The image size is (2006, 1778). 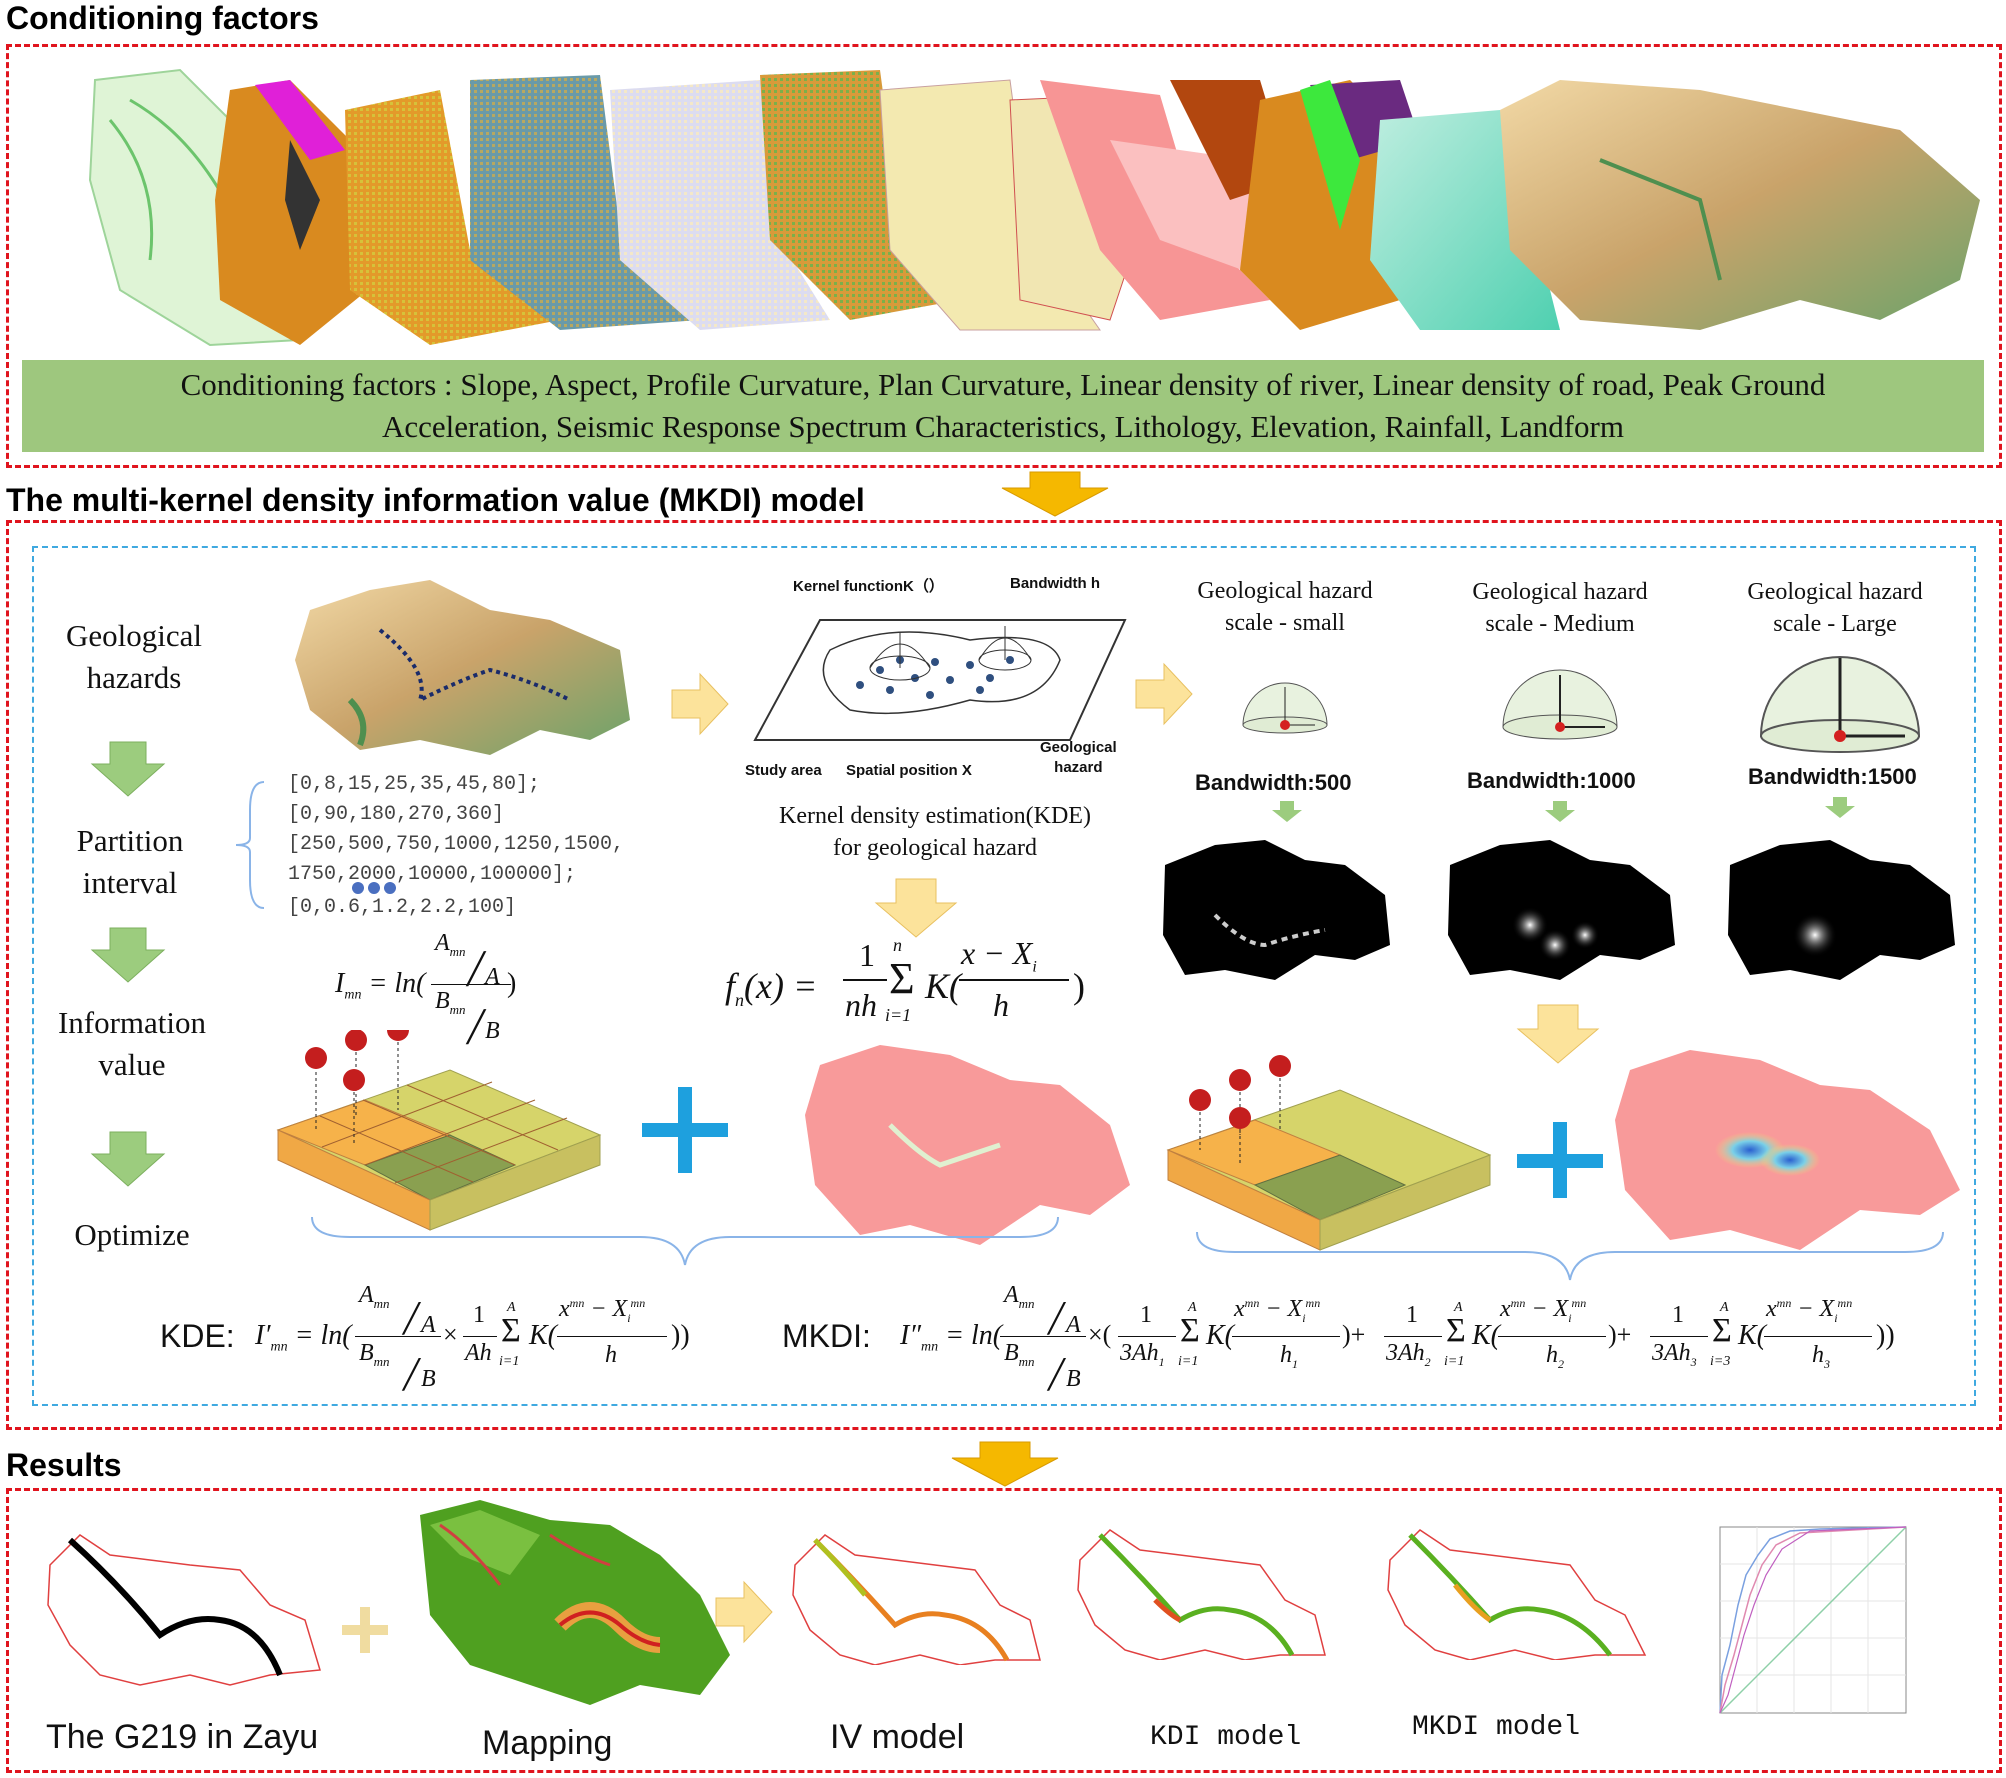 What do you see at coordinates (1273, 782) in the screenshot?
I see `bandwidth-500: Bandwidth:500` at bounding box center [1273, 782].